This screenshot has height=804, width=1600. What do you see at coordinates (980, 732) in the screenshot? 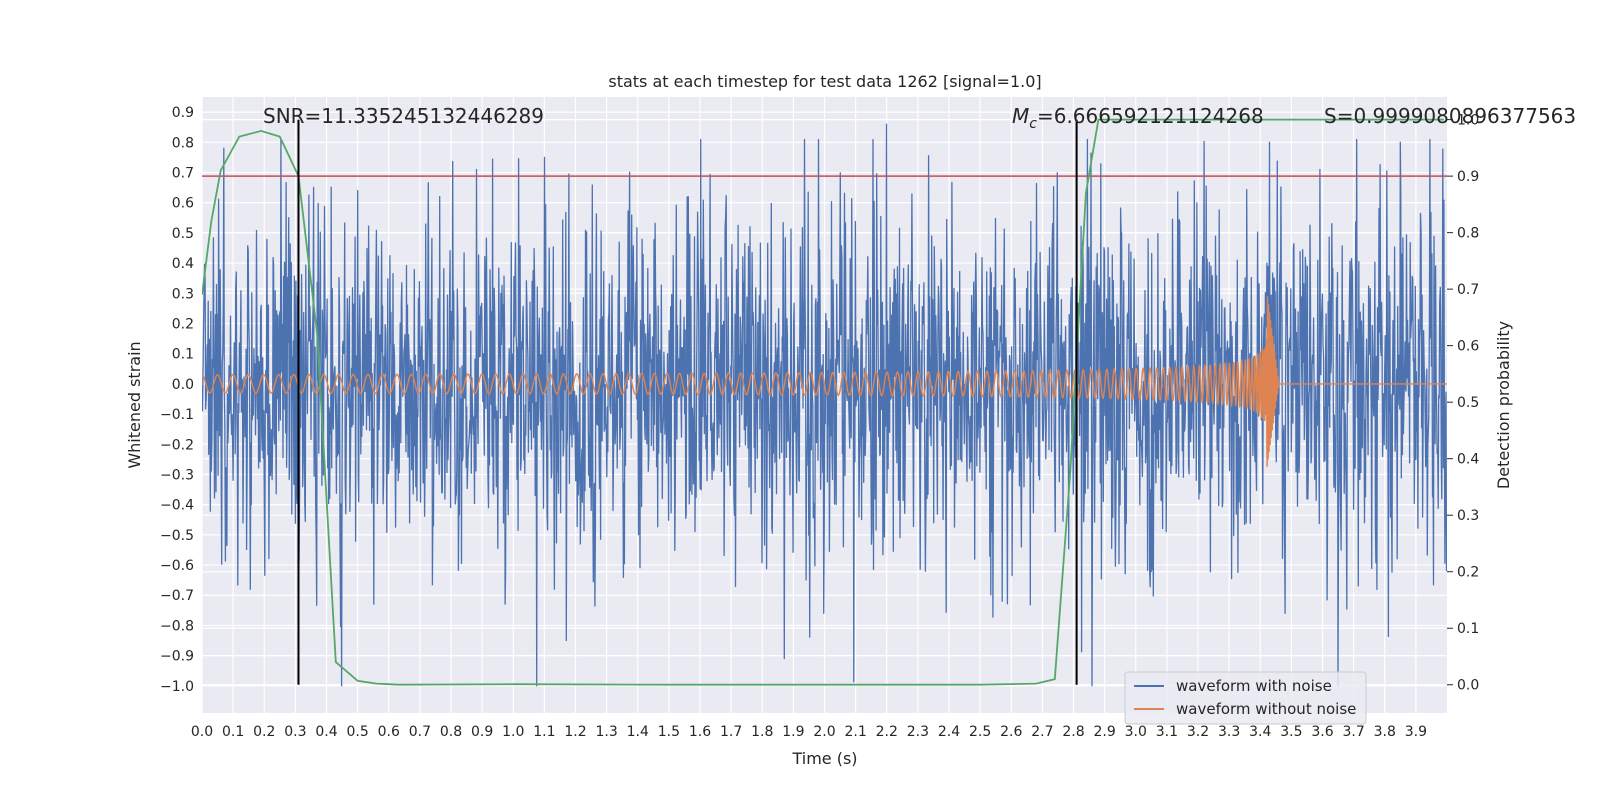
I see `x-tick-label: 2.5` at bounding box center [980, 732].